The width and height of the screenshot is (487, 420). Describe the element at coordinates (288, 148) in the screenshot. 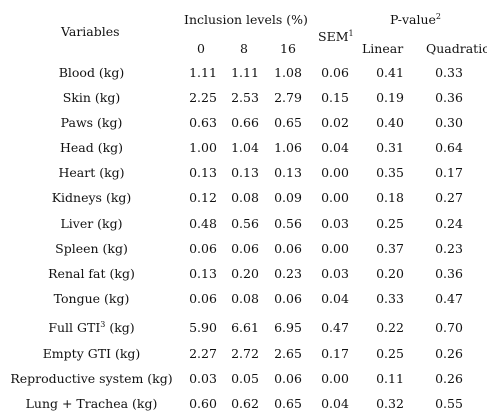

I see `cell-level-16: 1.06` at that location.